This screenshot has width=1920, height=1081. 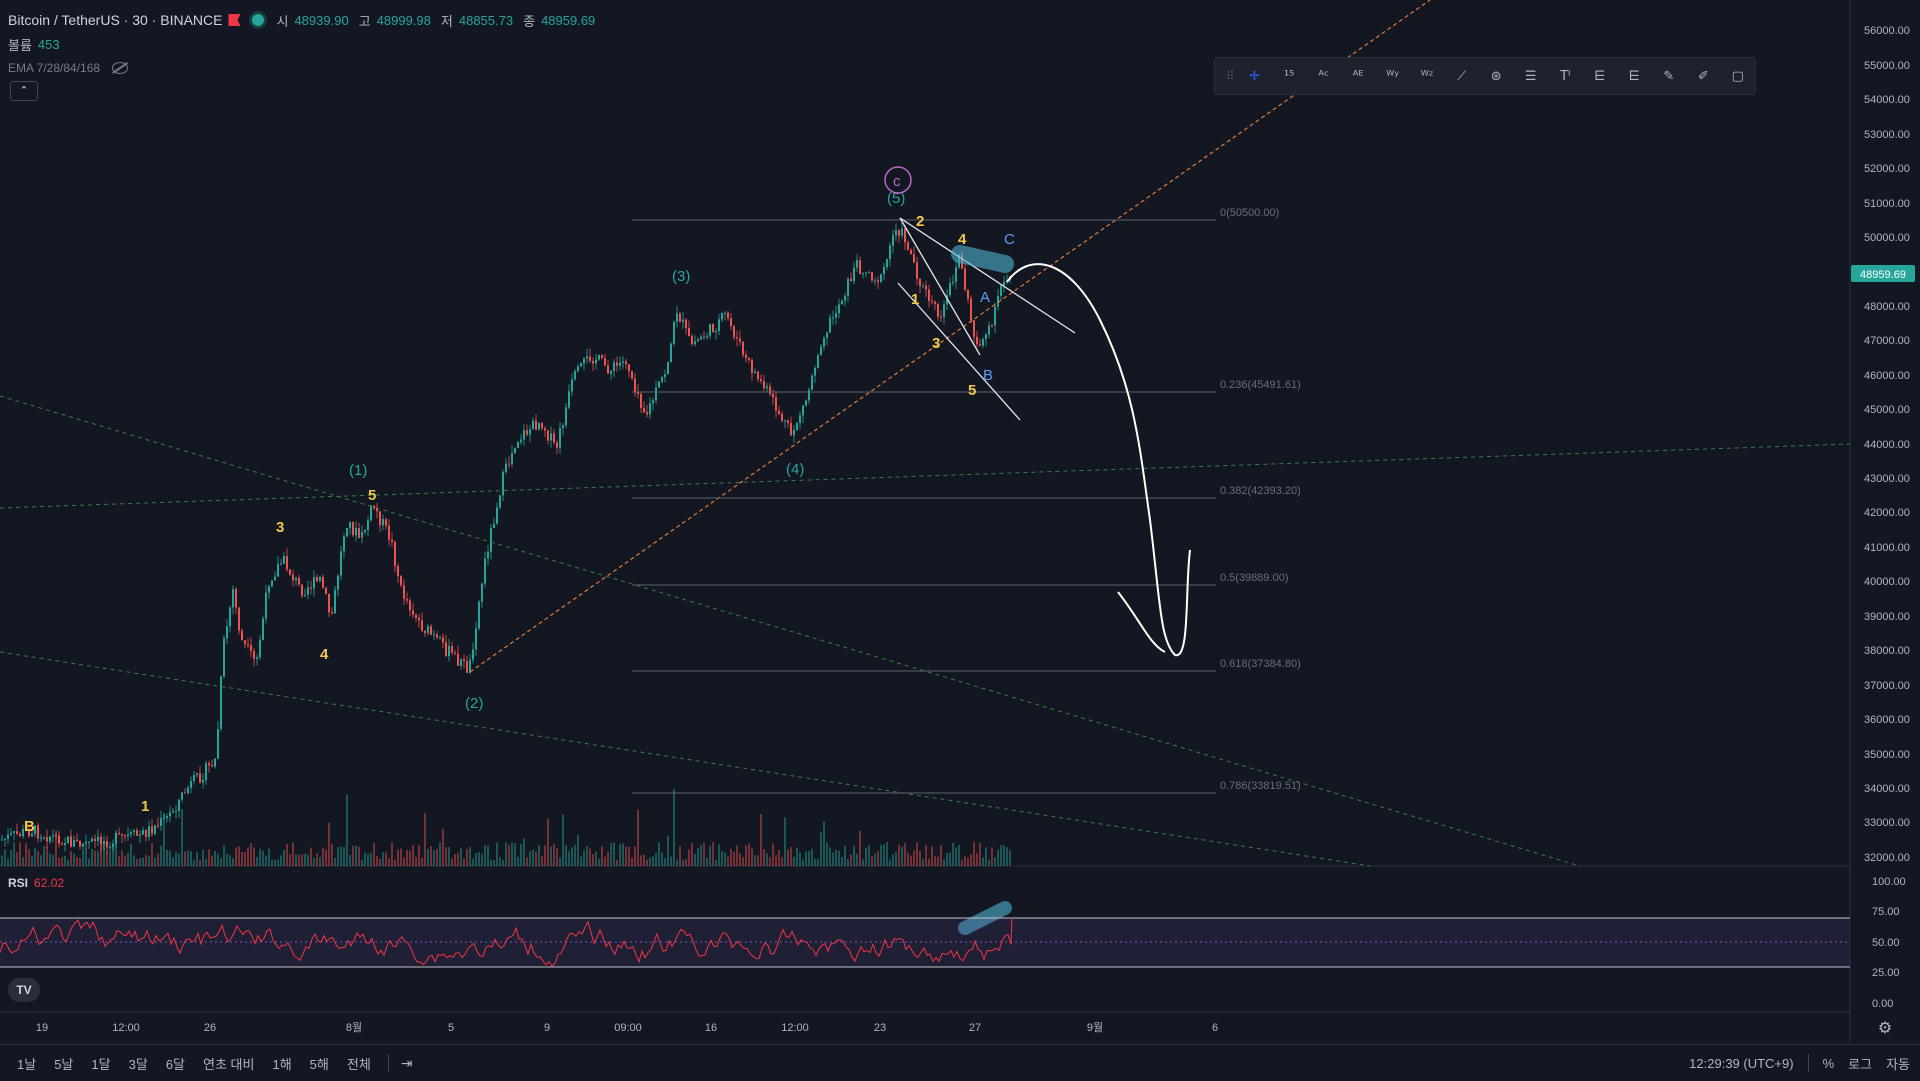 What do you see at coordinates (1009, 239) in the screenshot?
I see `abc-wave-c: C` at bounding box center [1009, 239].